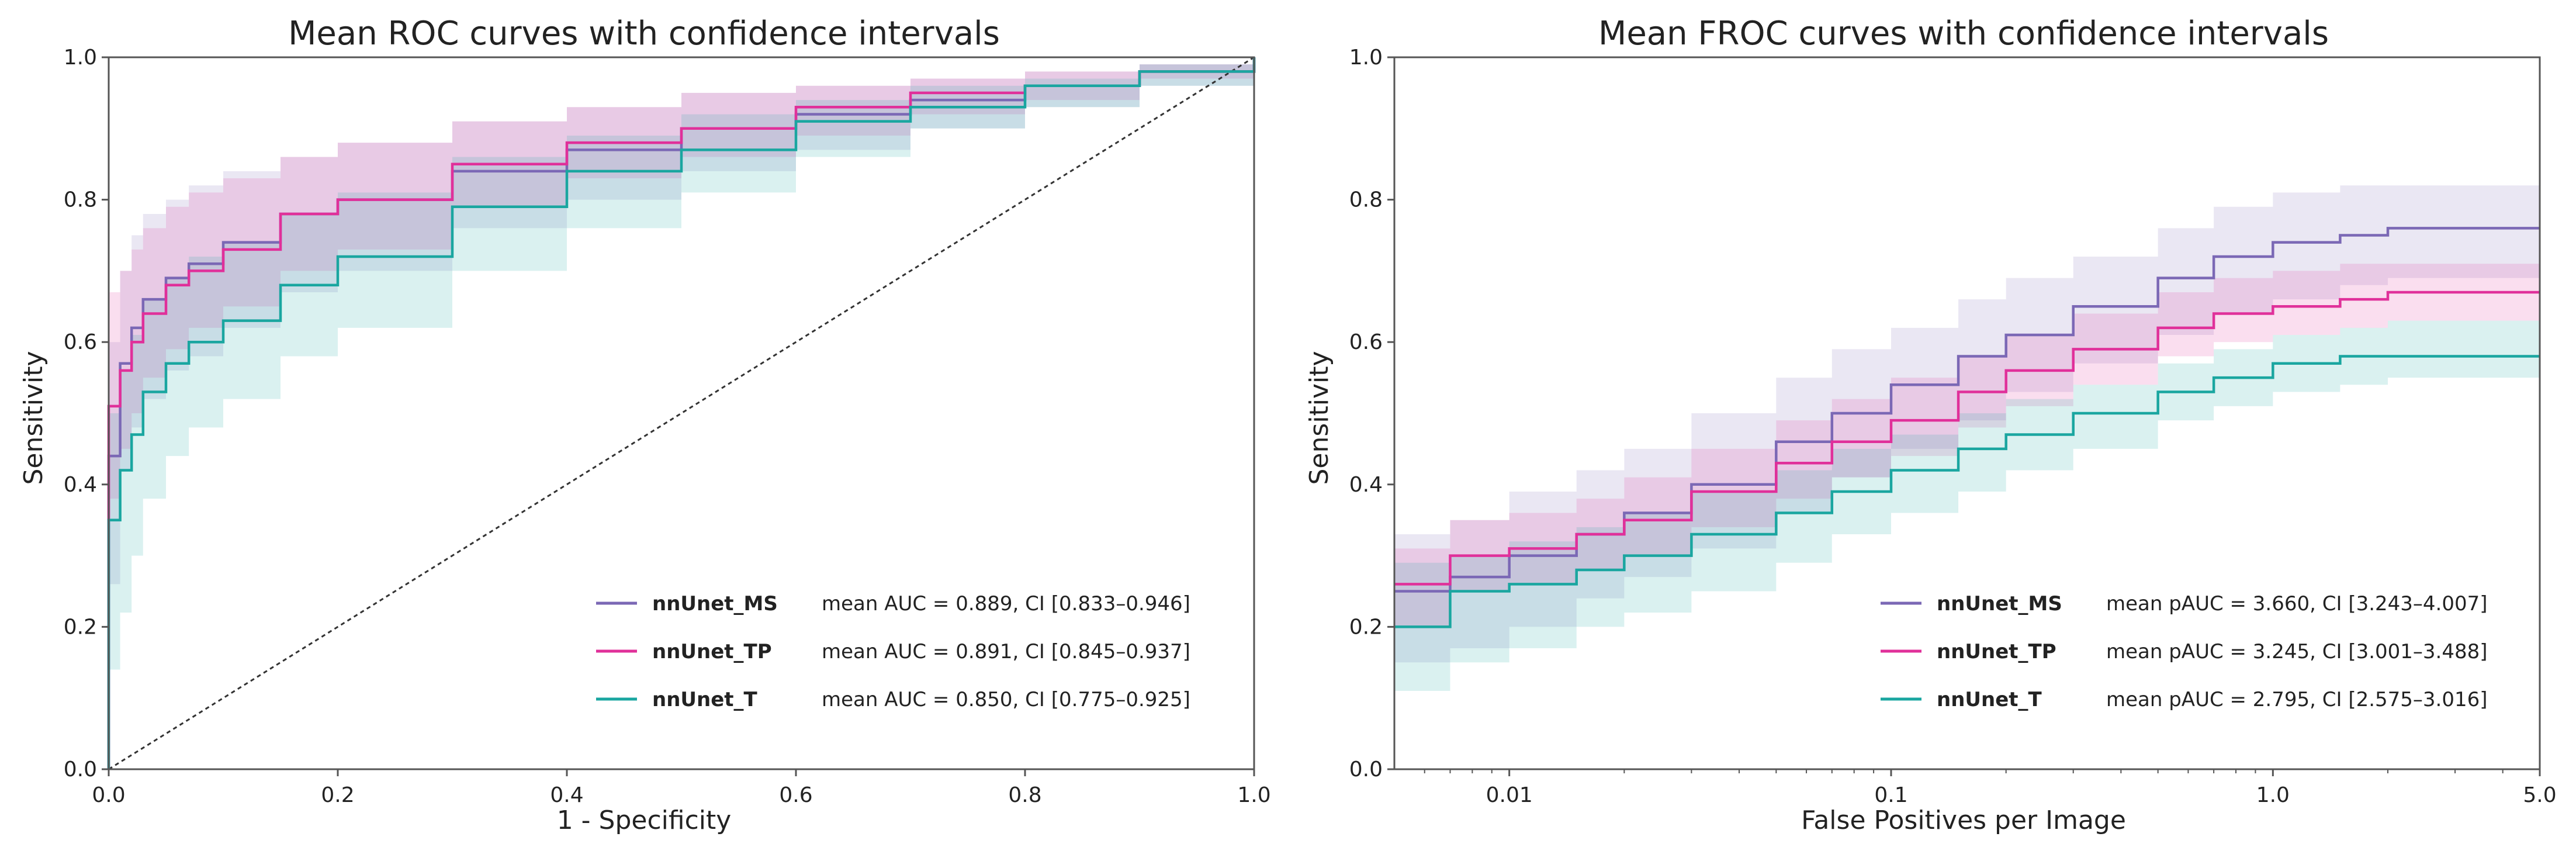 This screenshot has height=861, width=2576. I want to click on roc-legend-name-1: nnUnet_TP, so click(712, 651).